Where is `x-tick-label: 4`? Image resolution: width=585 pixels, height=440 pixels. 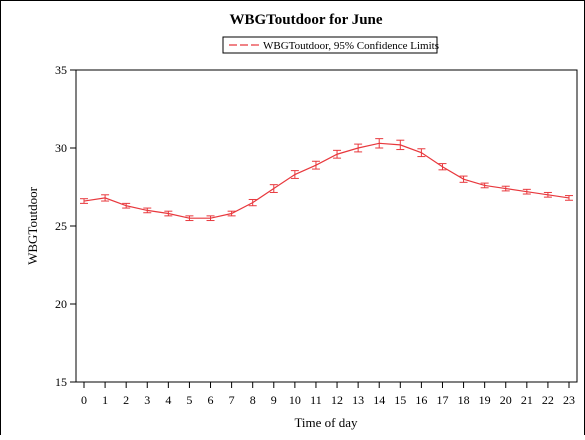
x-tick-label: 4 is located at coordinates (168, 400).